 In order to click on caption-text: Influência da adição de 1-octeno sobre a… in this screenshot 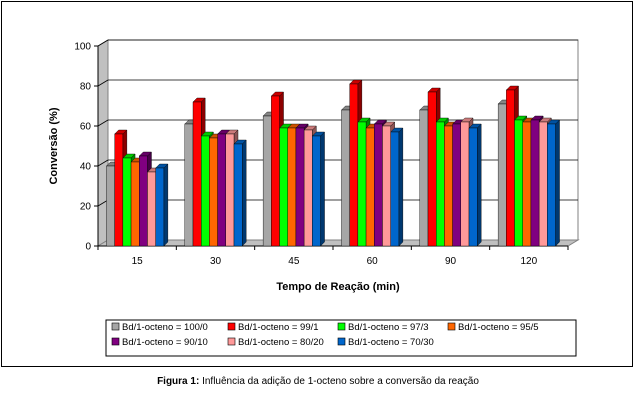, I will do `click(339, 381)`.